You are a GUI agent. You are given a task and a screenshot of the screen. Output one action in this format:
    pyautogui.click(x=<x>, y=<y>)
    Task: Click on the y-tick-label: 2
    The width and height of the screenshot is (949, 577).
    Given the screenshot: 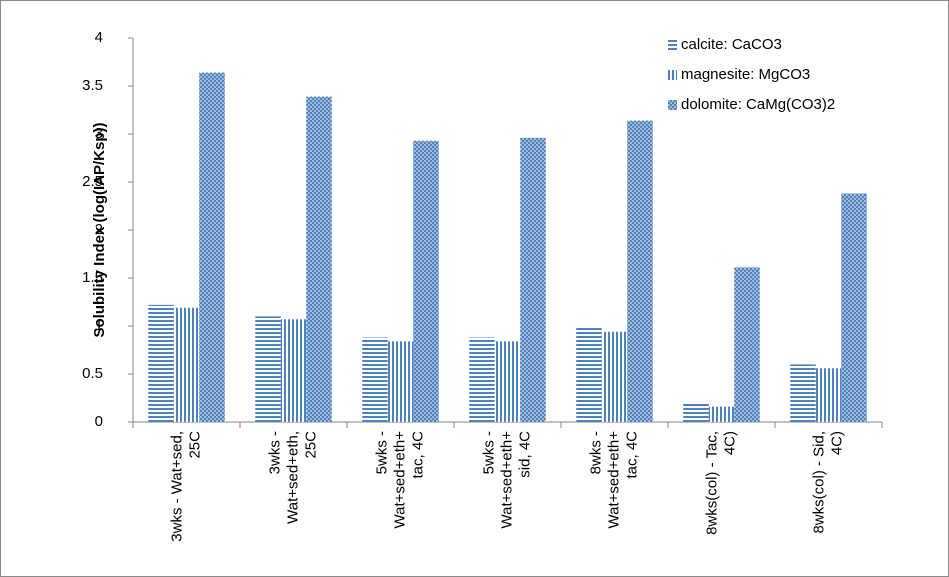 What is the action you would take?
    pyautogui.click(x=99, y=229)
    